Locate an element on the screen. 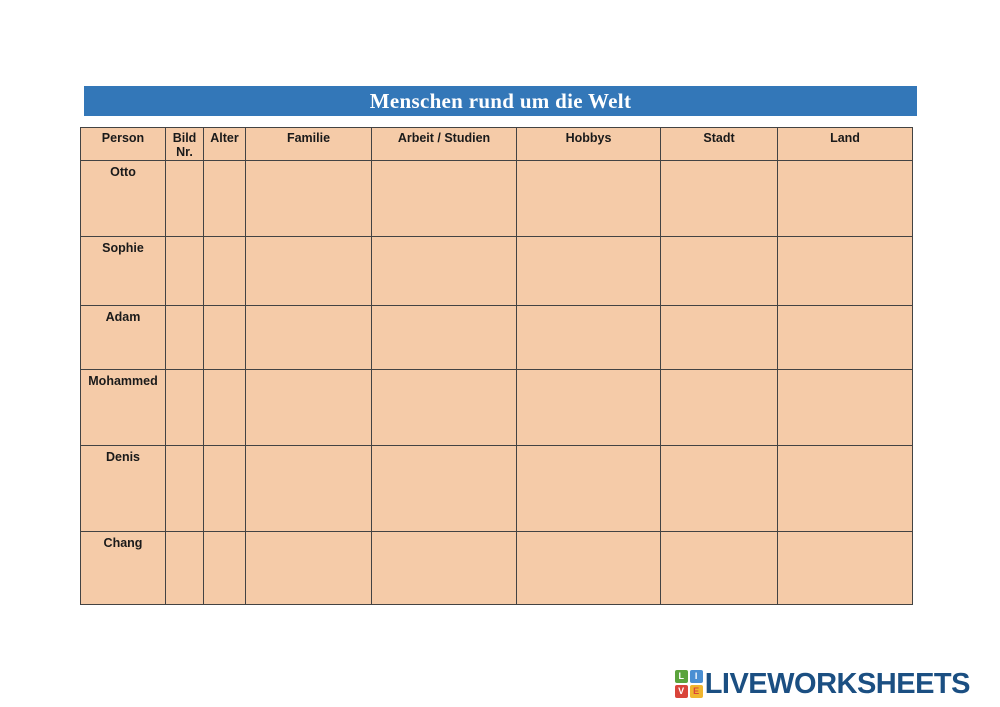 The width and height of the screenshot is (1000, 707). logo-square-v: V is located at coordinates (681, 691).